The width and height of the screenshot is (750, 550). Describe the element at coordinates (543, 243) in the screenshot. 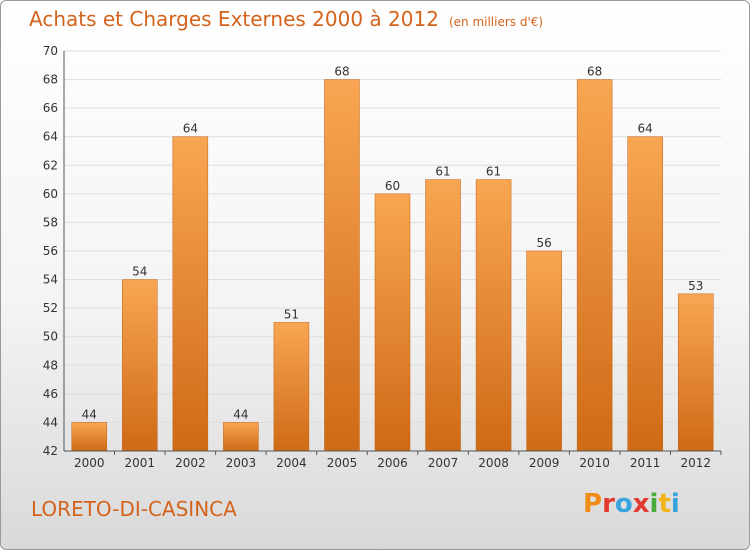

I see `value-label-2009: 56` at that location.